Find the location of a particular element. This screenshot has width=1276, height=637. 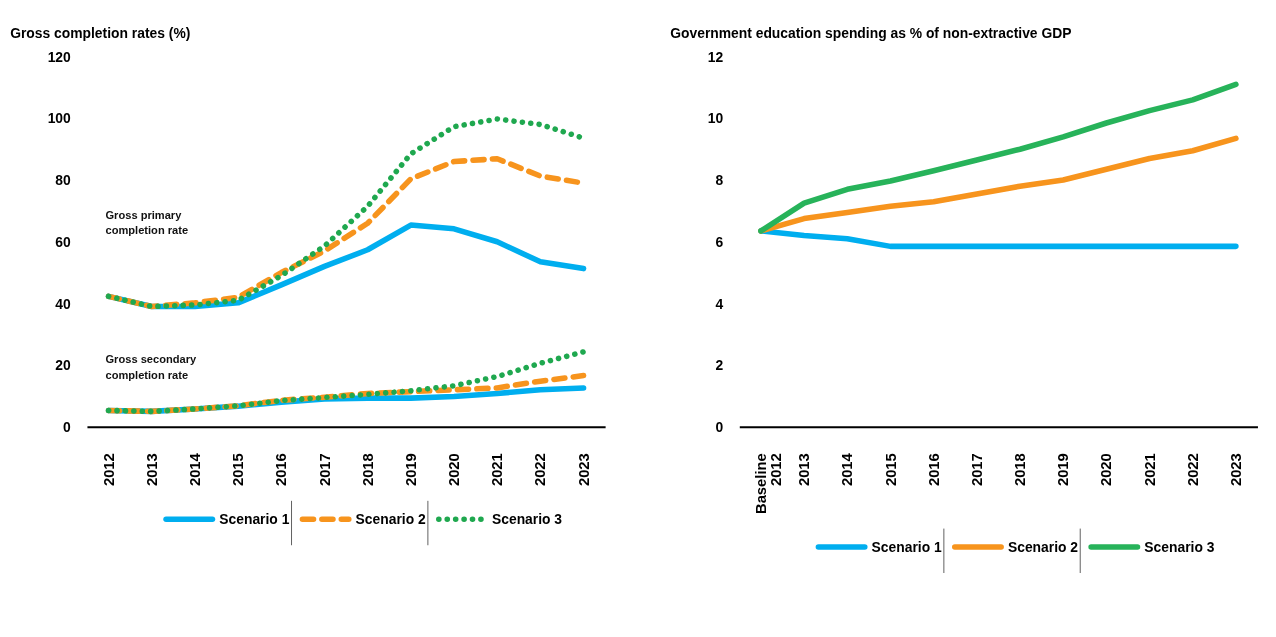

x-tick-label: 2012 is located at coordinates (108, 470).